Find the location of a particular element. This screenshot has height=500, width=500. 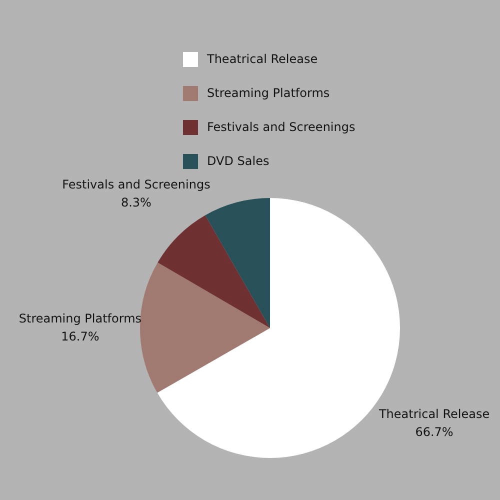

slice-label: Theatrical Release is located at coordinates (434, 414).